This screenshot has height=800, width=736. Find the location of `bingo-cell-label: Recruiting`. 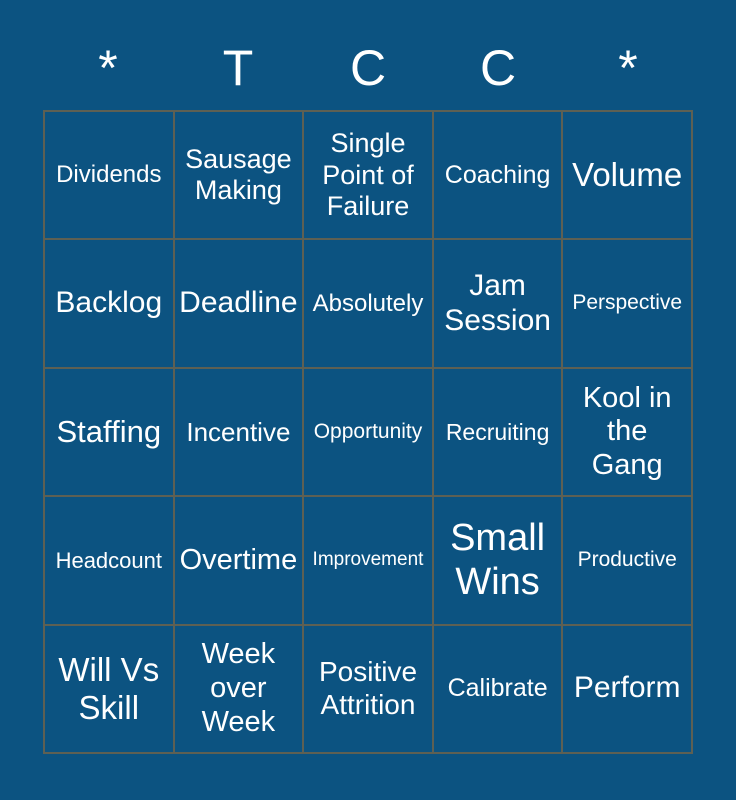

bingo-cell-label: Recruiting is located at coordinates (497, 431).